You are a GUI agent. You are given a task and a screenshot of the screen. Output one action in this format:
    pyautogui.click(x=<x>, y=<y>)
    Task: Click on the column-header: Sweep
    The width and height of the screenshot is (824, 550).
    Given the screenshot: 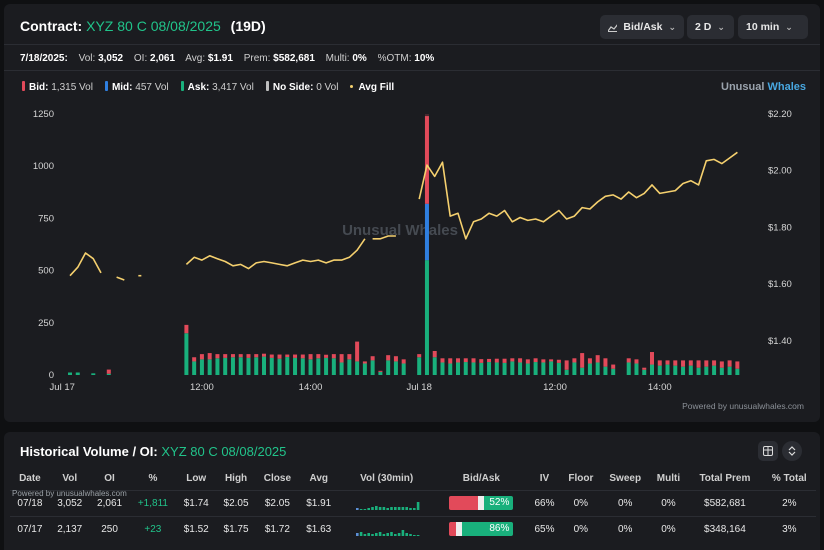 What is the action you would take?
    pyautogui.click(x=625, y=479)
    